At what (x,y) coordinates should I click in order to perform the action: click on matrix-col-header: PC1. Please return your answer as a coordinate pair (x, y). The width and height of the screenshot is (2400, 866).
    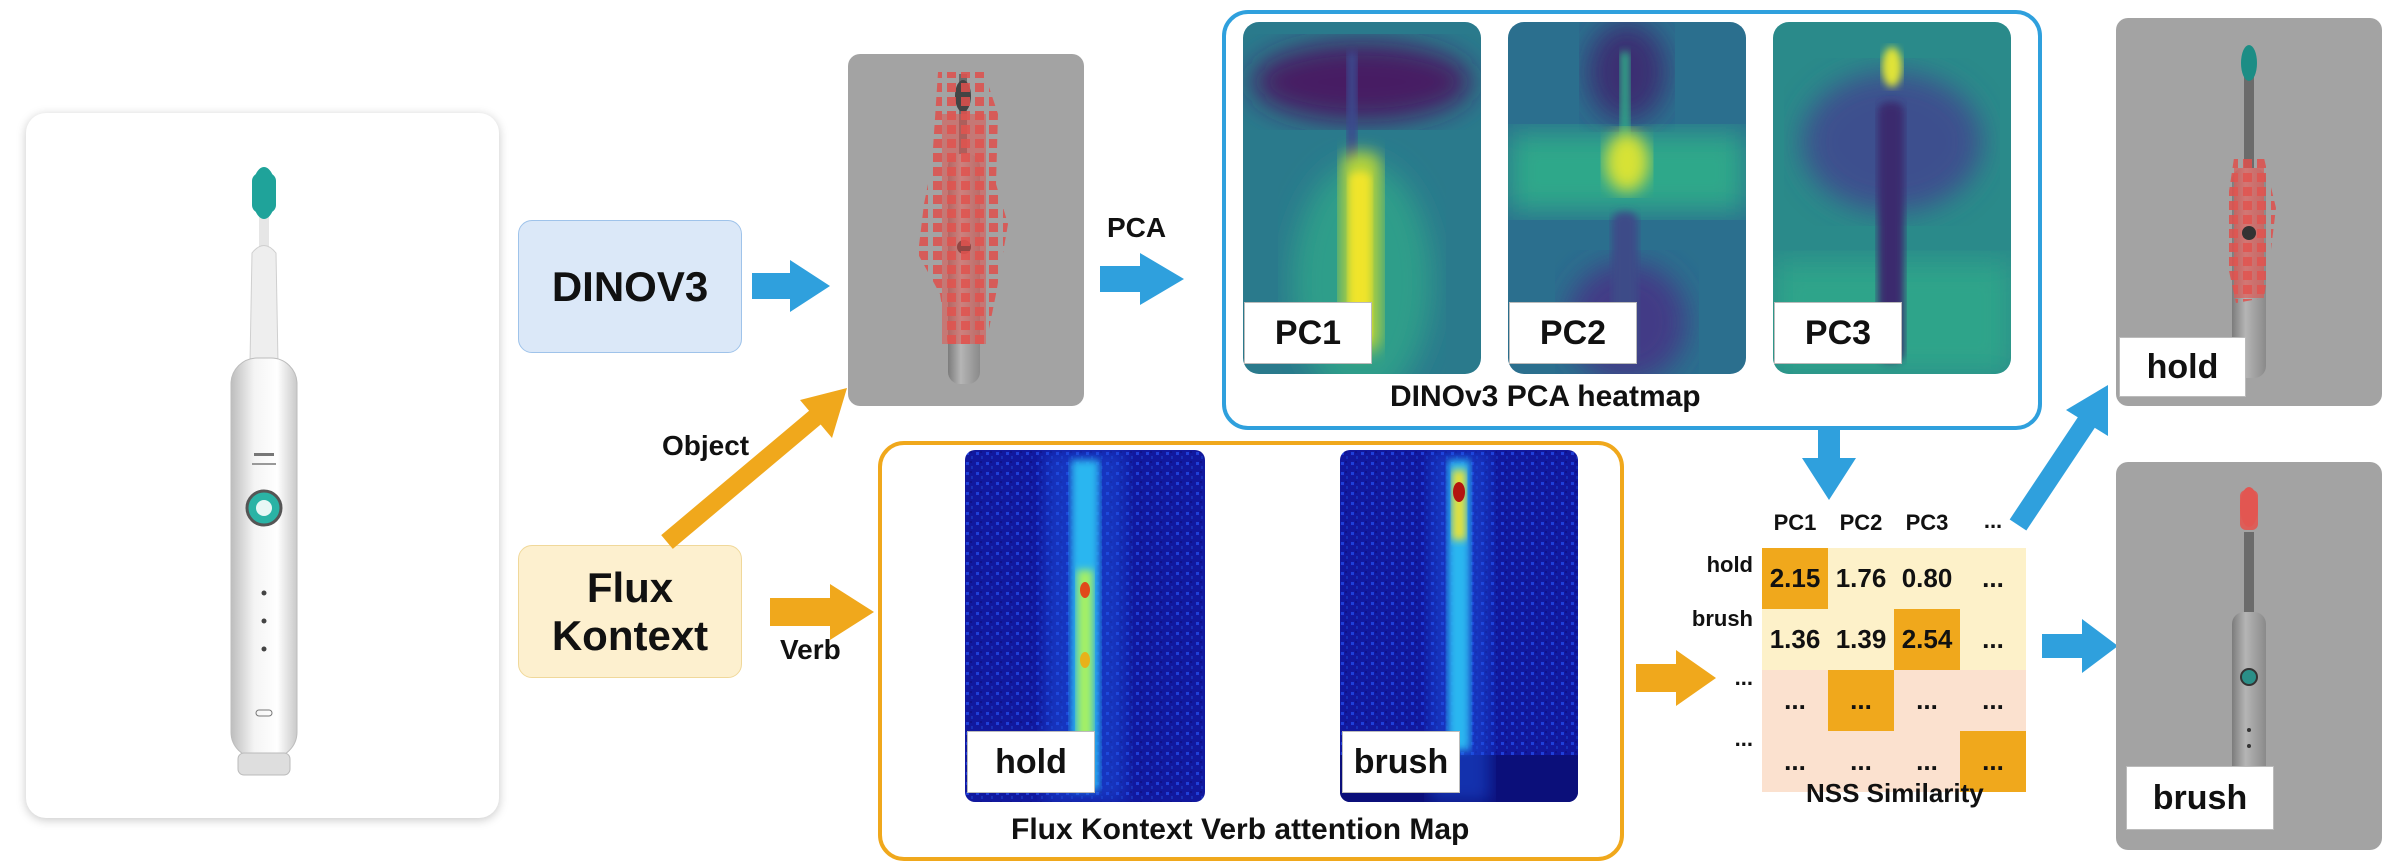
    Looking at the image, I should click on (1795, 522).